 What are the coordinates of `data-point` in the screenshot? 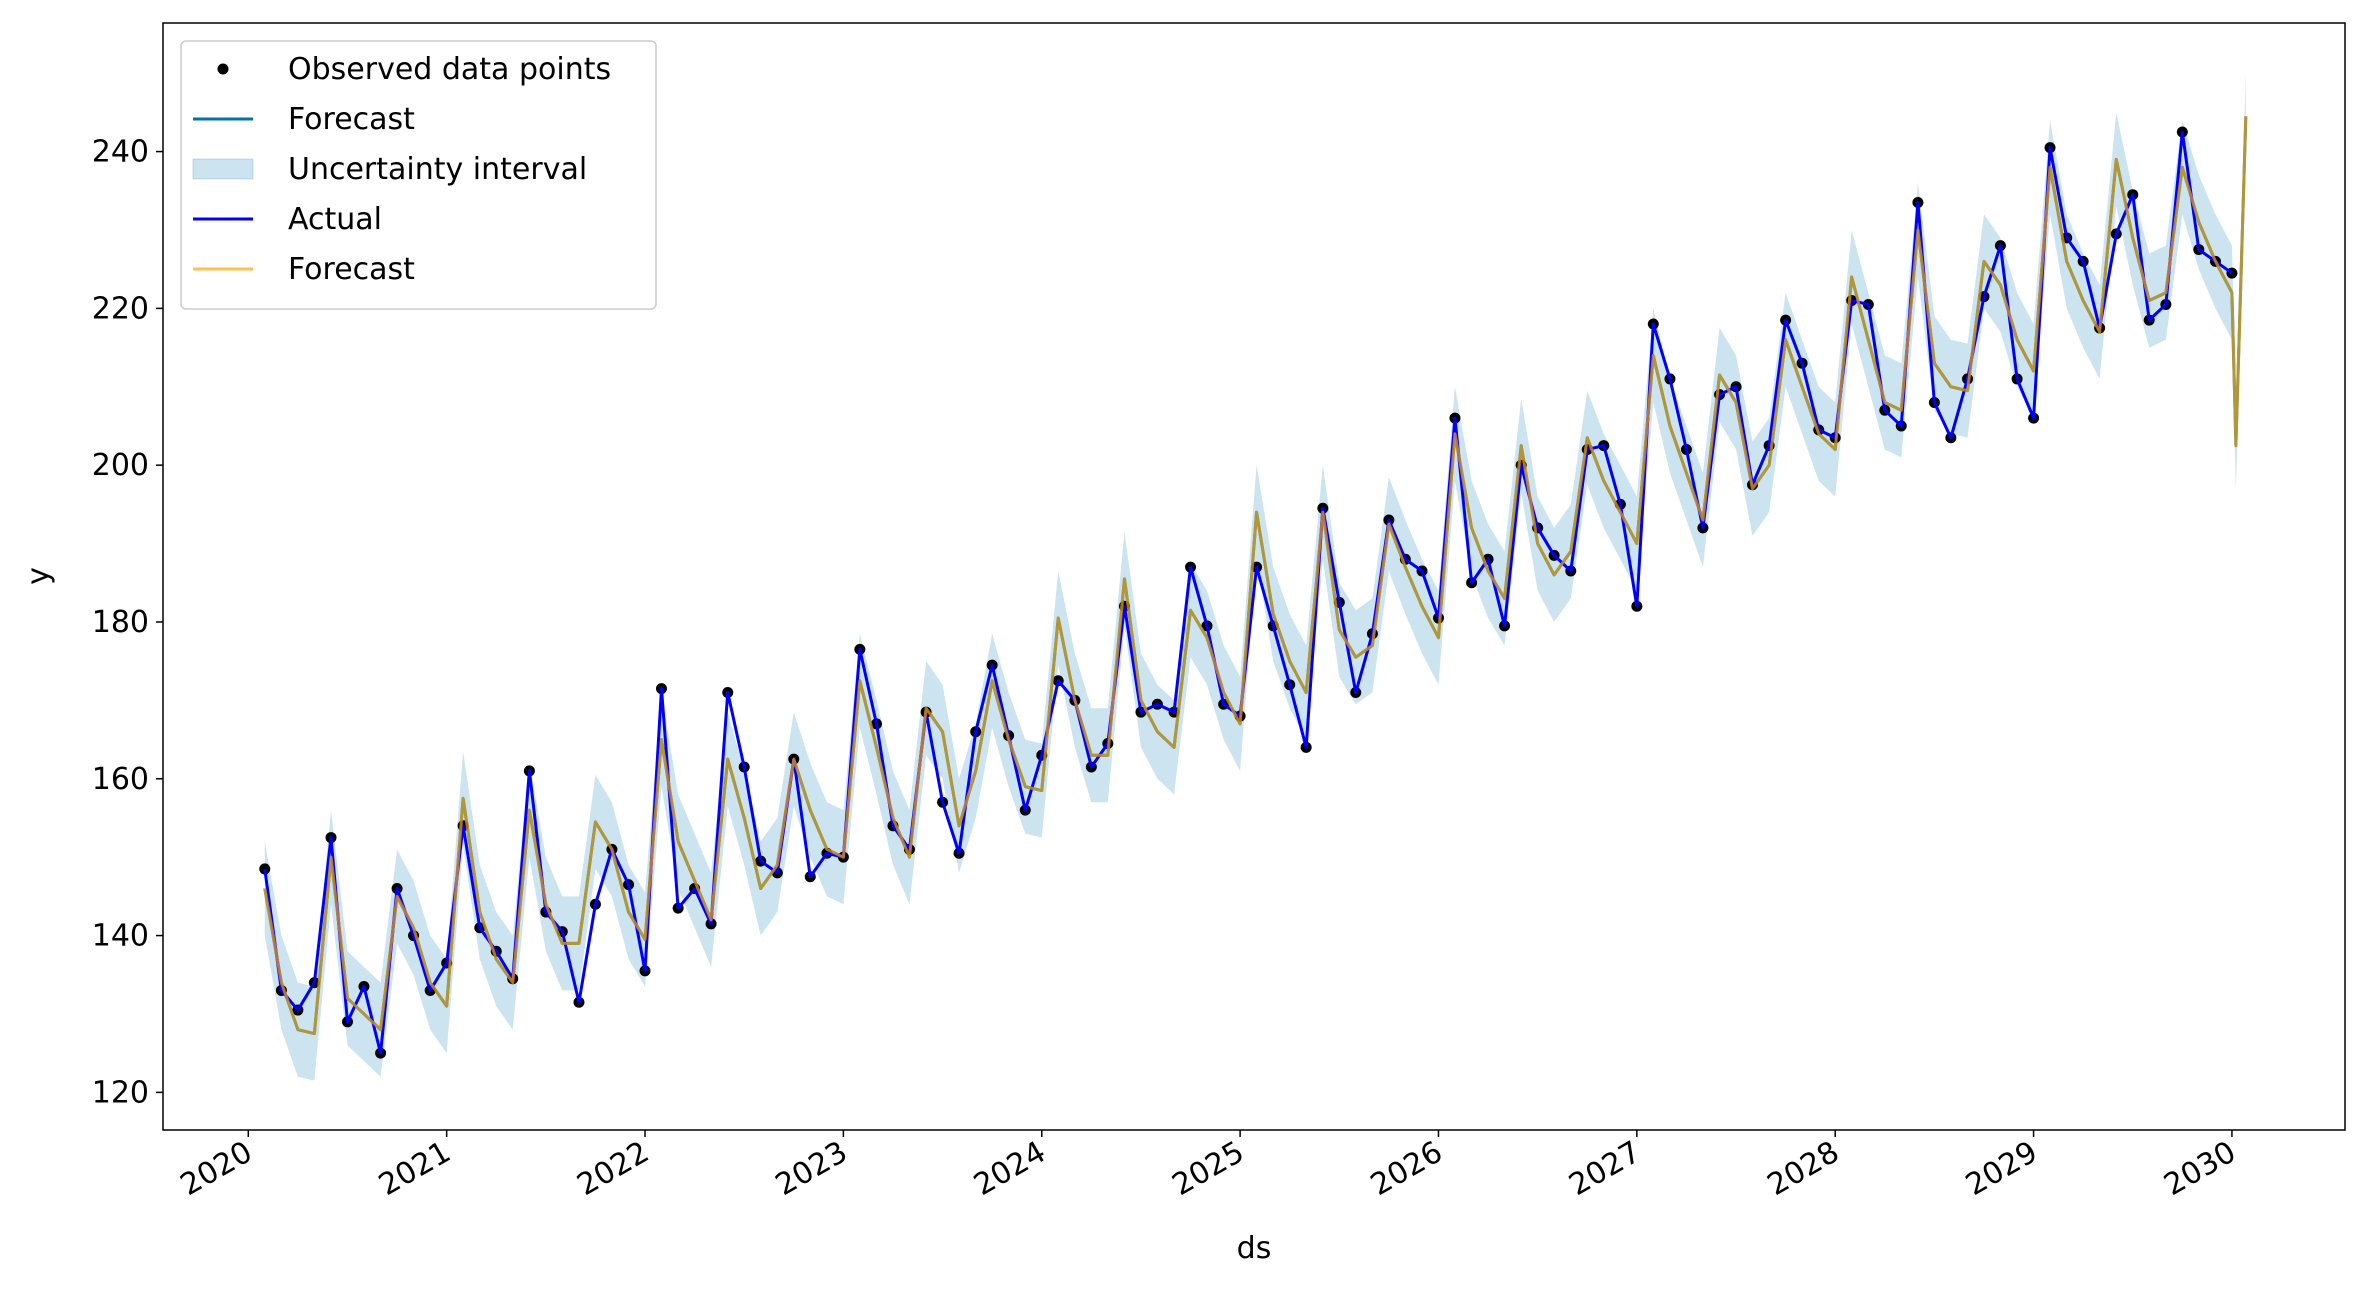 It's located at (265, 869).